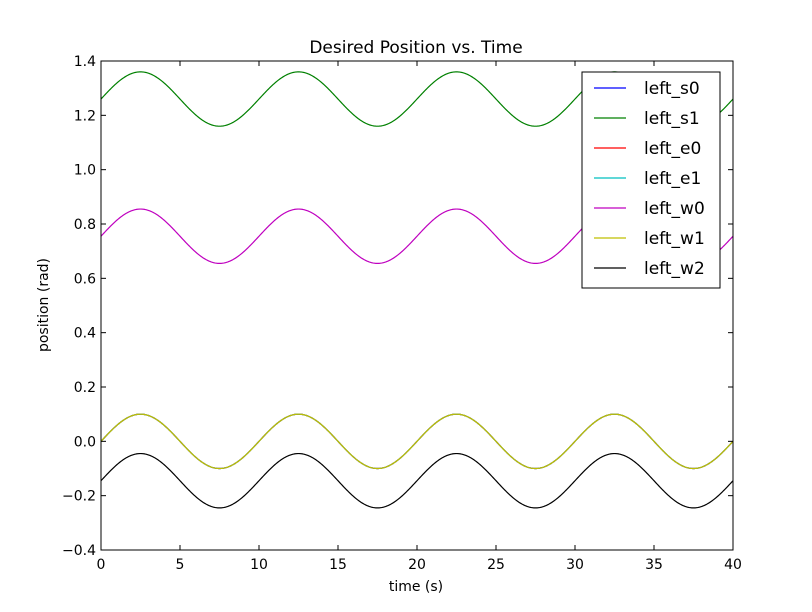 This screenshot has height=612, width=812. What do you see at coordinates (654, 565) in the screenshot?
I see `x-tick-label: 35` at bounding box center [654, 565].